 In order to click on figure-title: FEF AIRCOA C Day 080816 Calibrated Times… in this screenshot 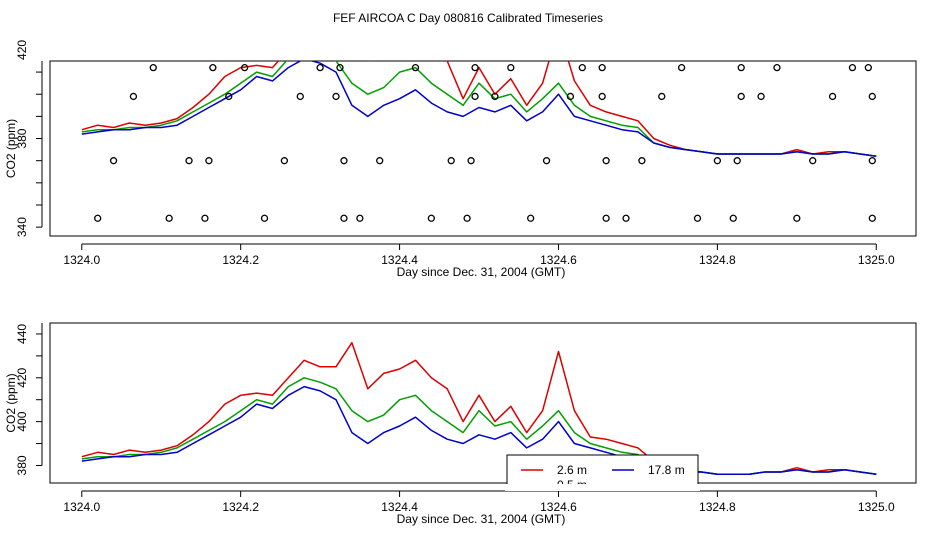, I will do `click(468, 18)`.